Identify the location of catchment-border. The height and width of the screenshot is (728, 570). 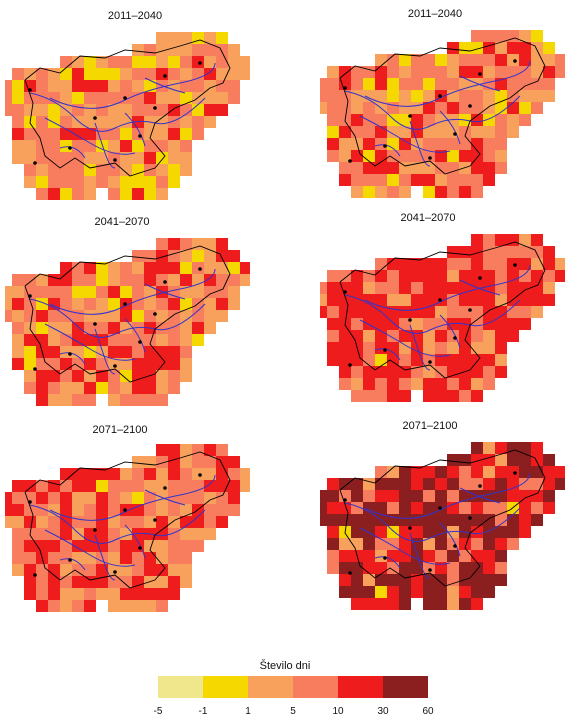
(127, 108).